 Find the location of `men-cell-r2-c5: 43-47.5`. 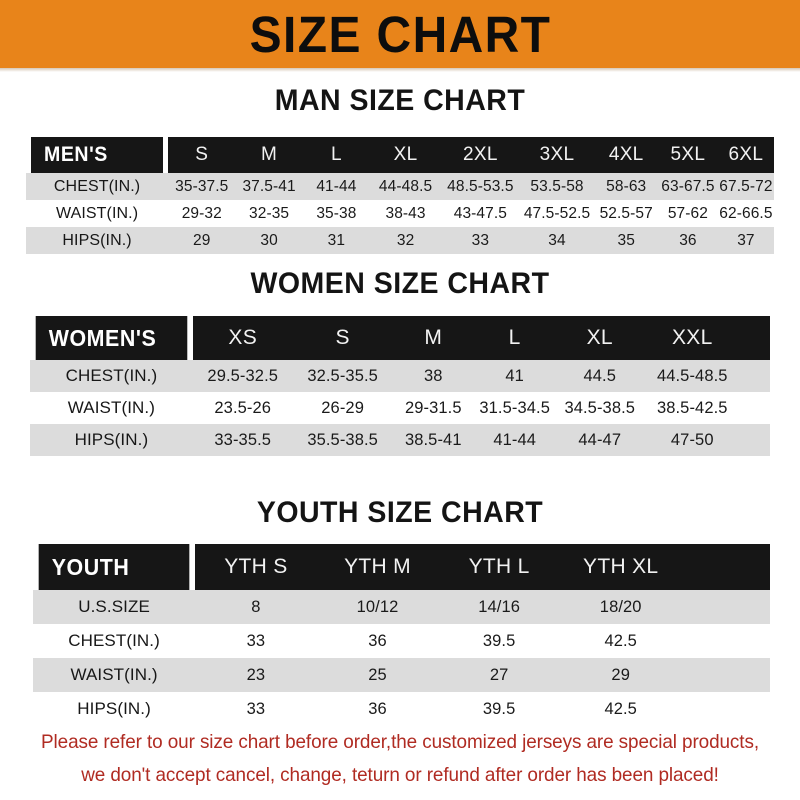

men-cell-r2-c5: 43-47.5 is located at coordinates (480, 213).